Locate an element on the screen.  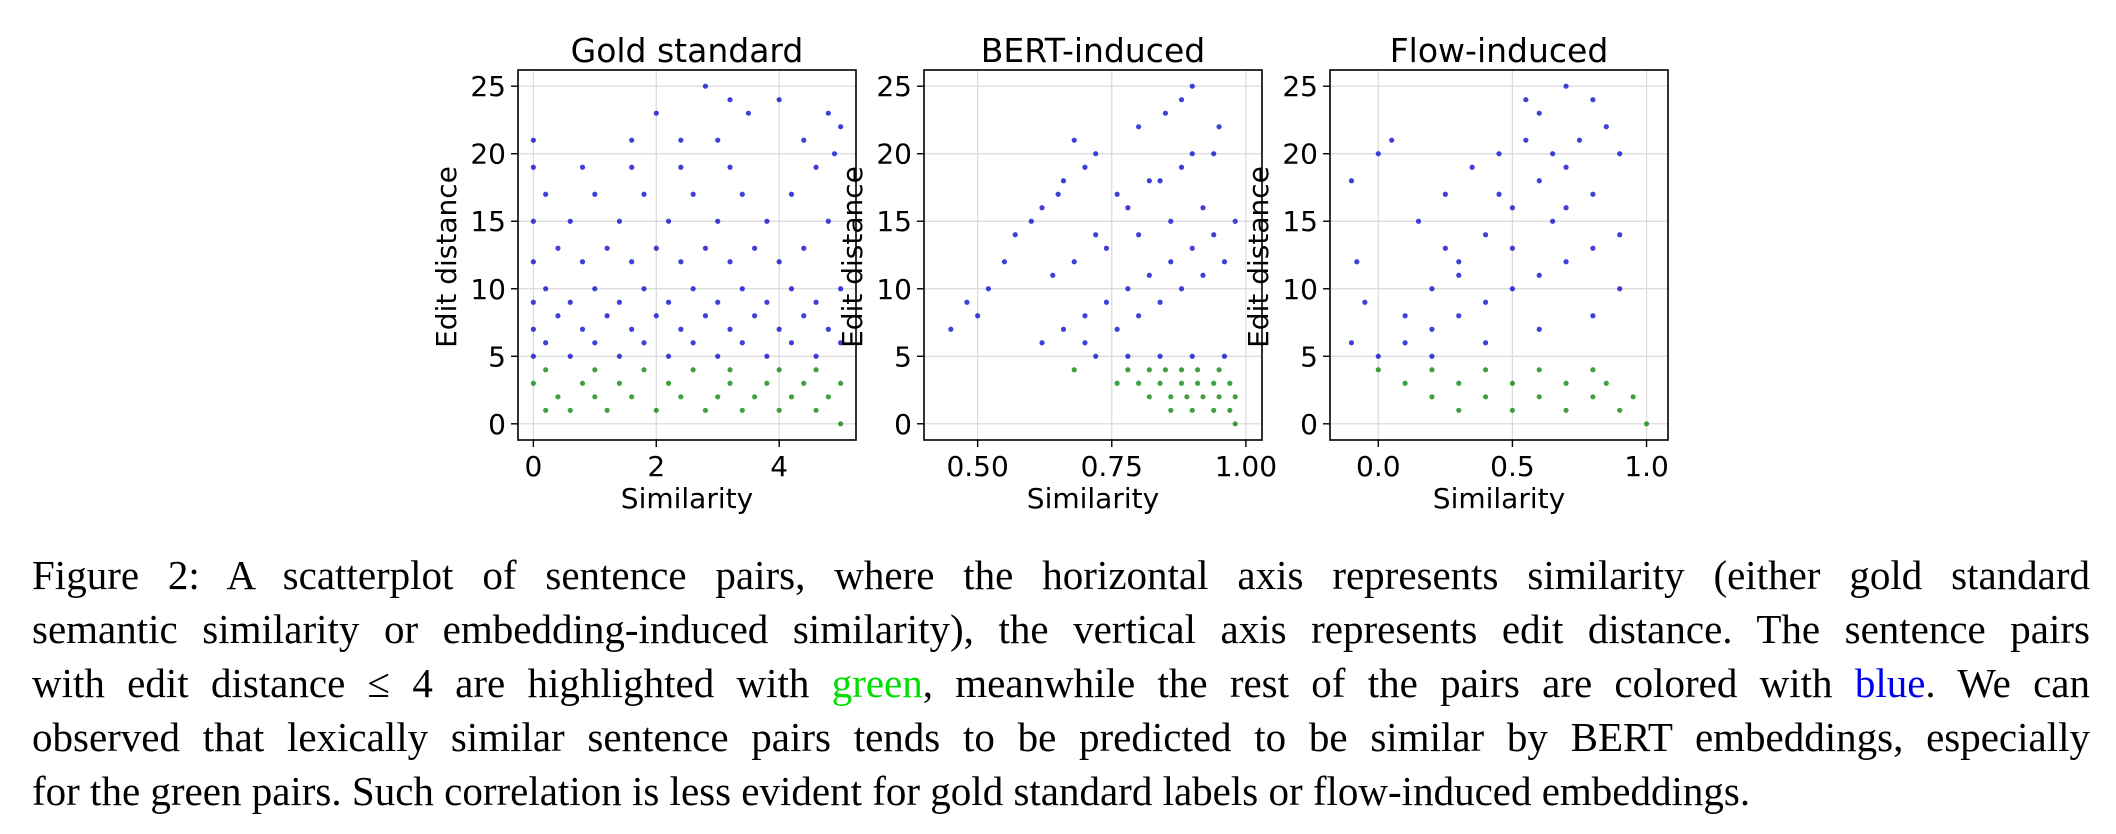
x-tick-label: 0 is located at coordinates (533, 466).